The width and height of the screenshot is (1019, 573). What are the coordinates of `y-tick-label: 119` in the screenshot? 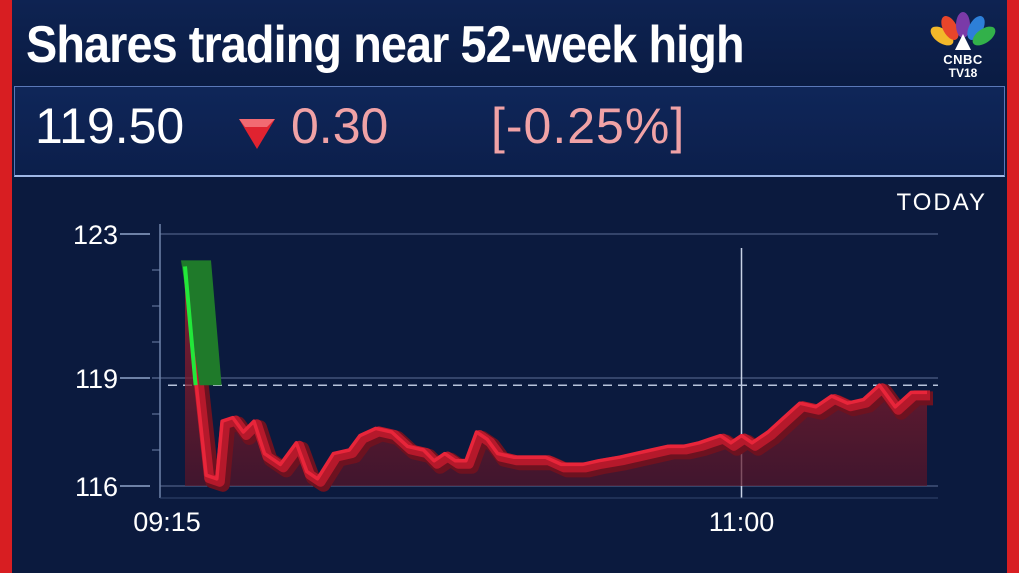 It's located at (96, 379).